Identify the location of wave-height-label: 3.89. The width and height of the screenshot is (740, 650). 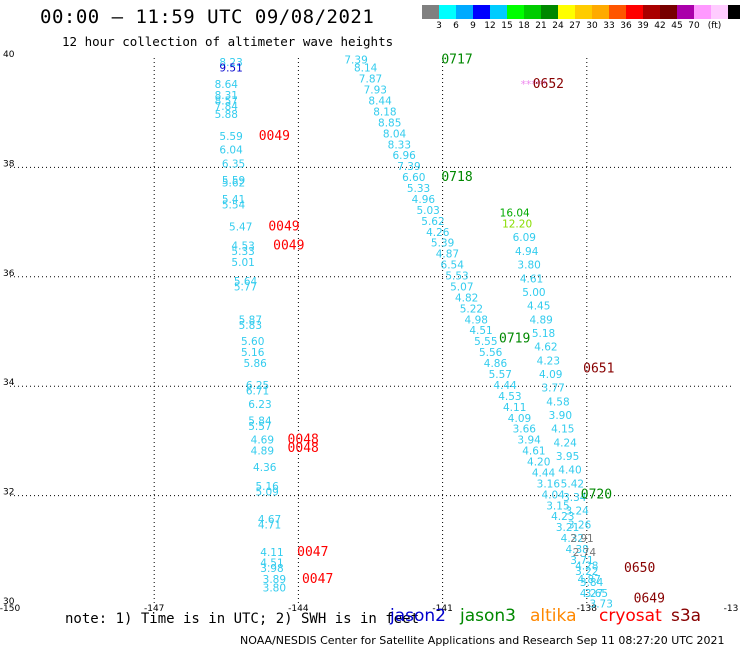
(274, 580).